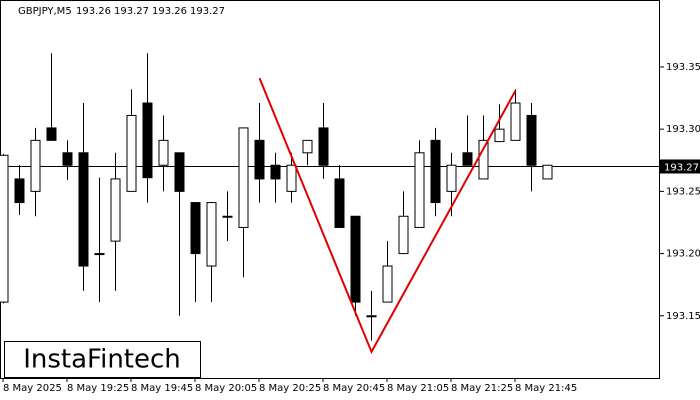 Image resolution: width=700 pixels, height=400 pixels. I want to click on last-price-label: 193.27, so click(681, 167).